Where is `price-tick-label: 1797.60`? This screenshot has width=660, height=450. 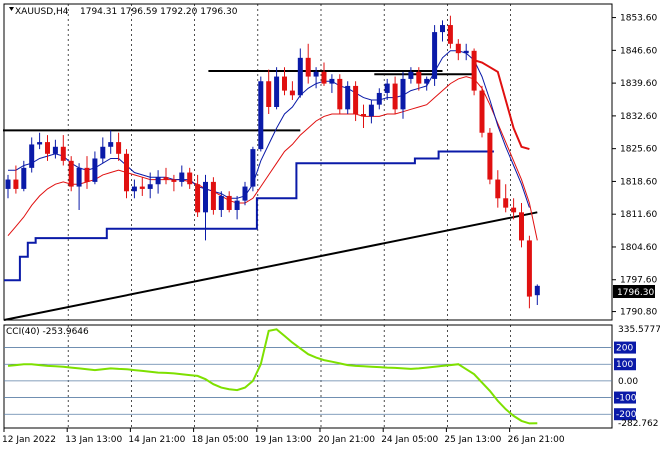 price-tick-label: 1797.60 is located at coordinates (638, 281).